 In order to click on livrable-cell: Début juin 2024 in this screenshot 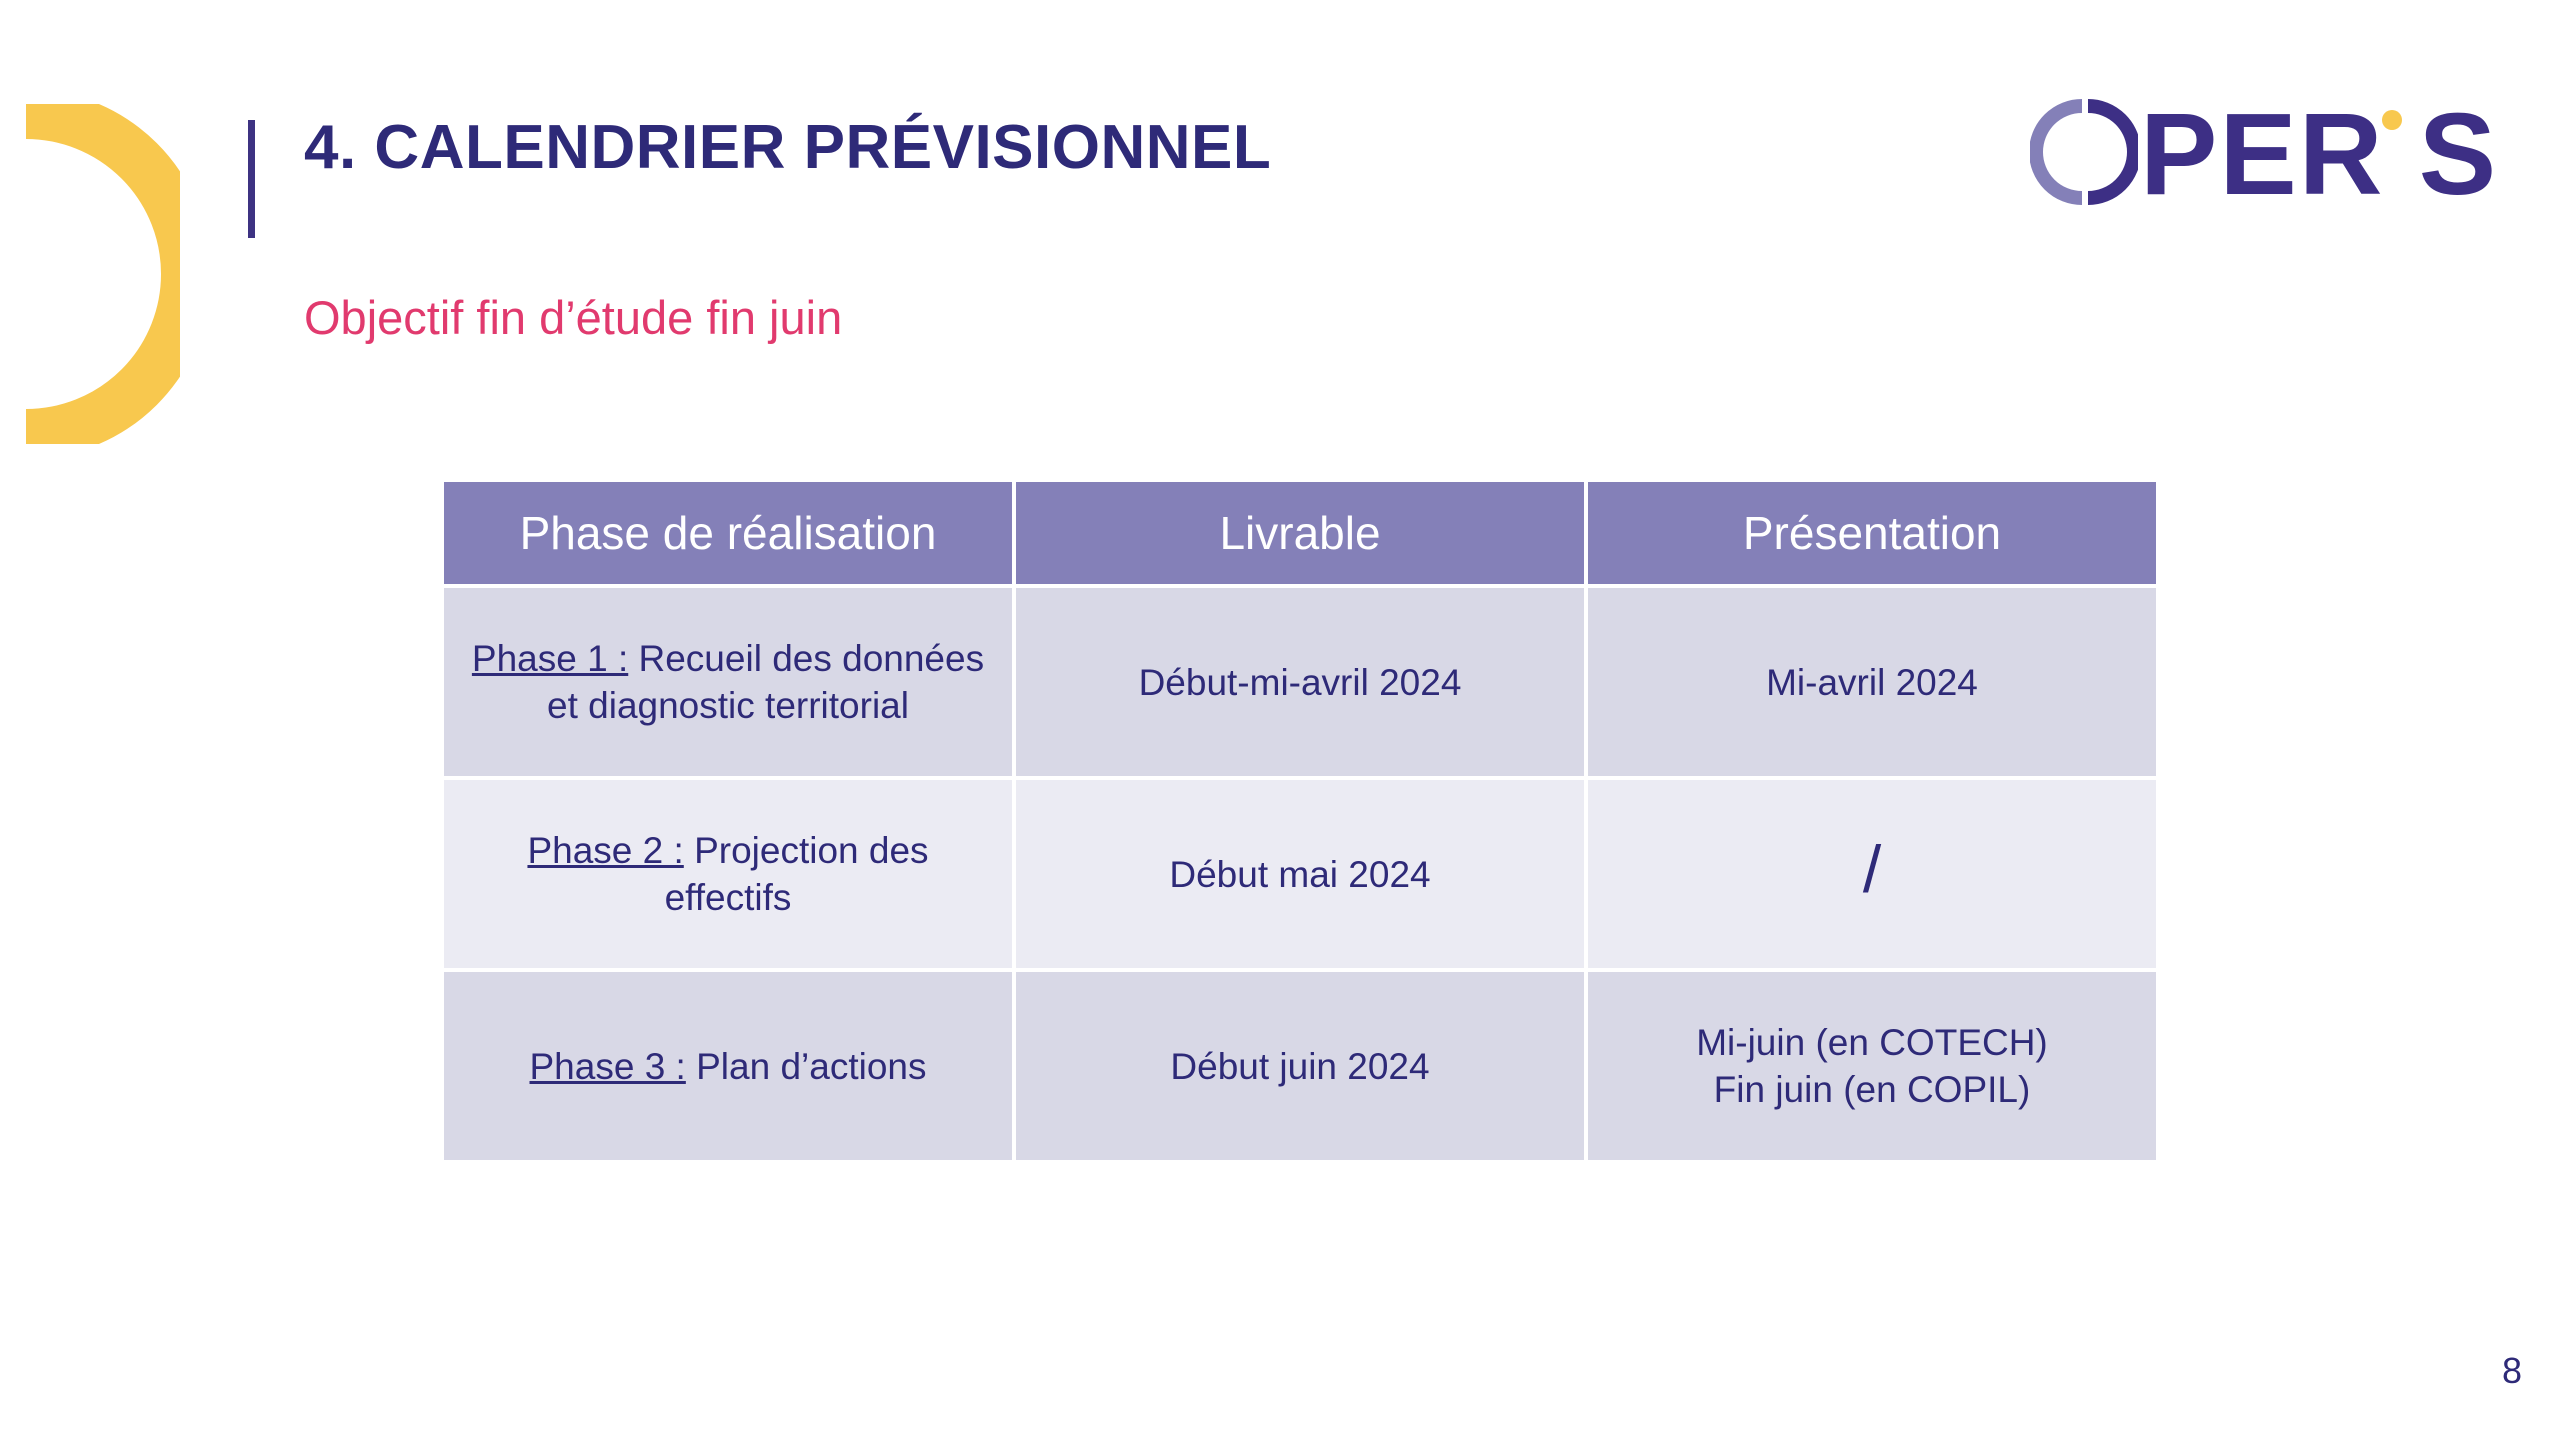, I will do `click(1300, 1066)`.